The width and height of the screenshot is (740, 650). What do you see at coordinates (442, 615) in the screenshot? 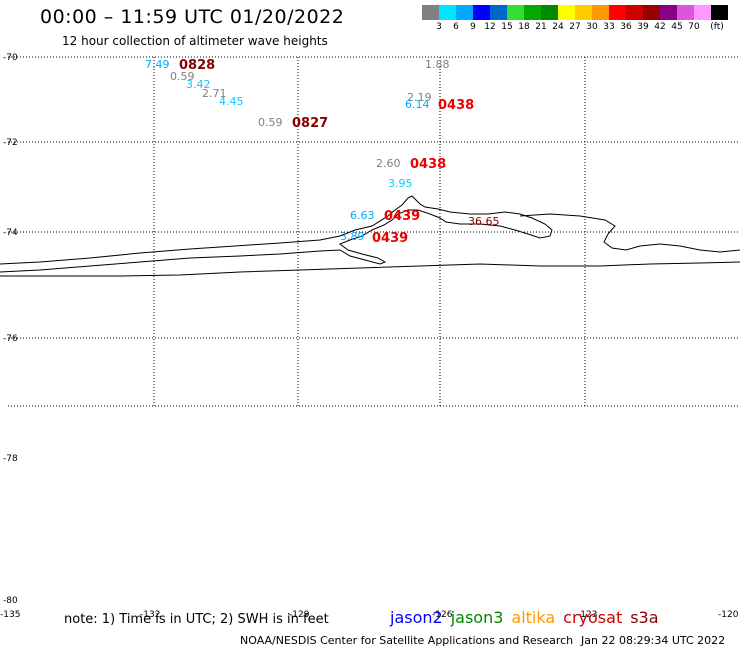
I see `longitude-label: -126` at bounding box center [442, 615].